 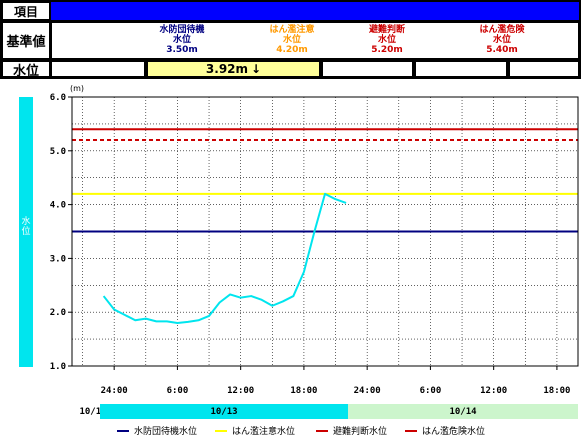 What do you see at coordinates (502, 30) in the screenshot?
I see `standard-danger-name: はん濫危険` at bounding box center [502, 30].